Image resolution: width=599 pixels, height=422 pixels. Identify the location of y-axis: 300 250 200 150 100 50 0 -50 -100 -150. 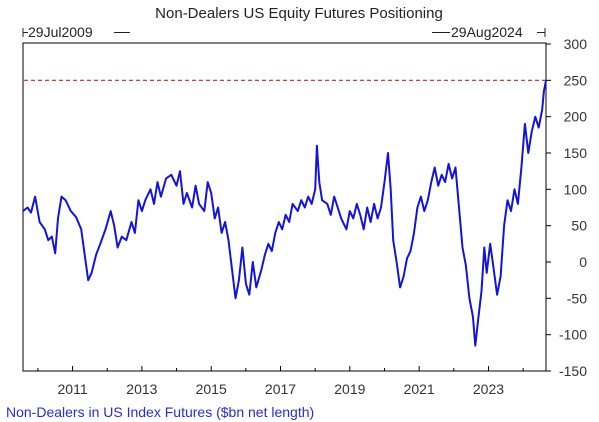
(566, 207).